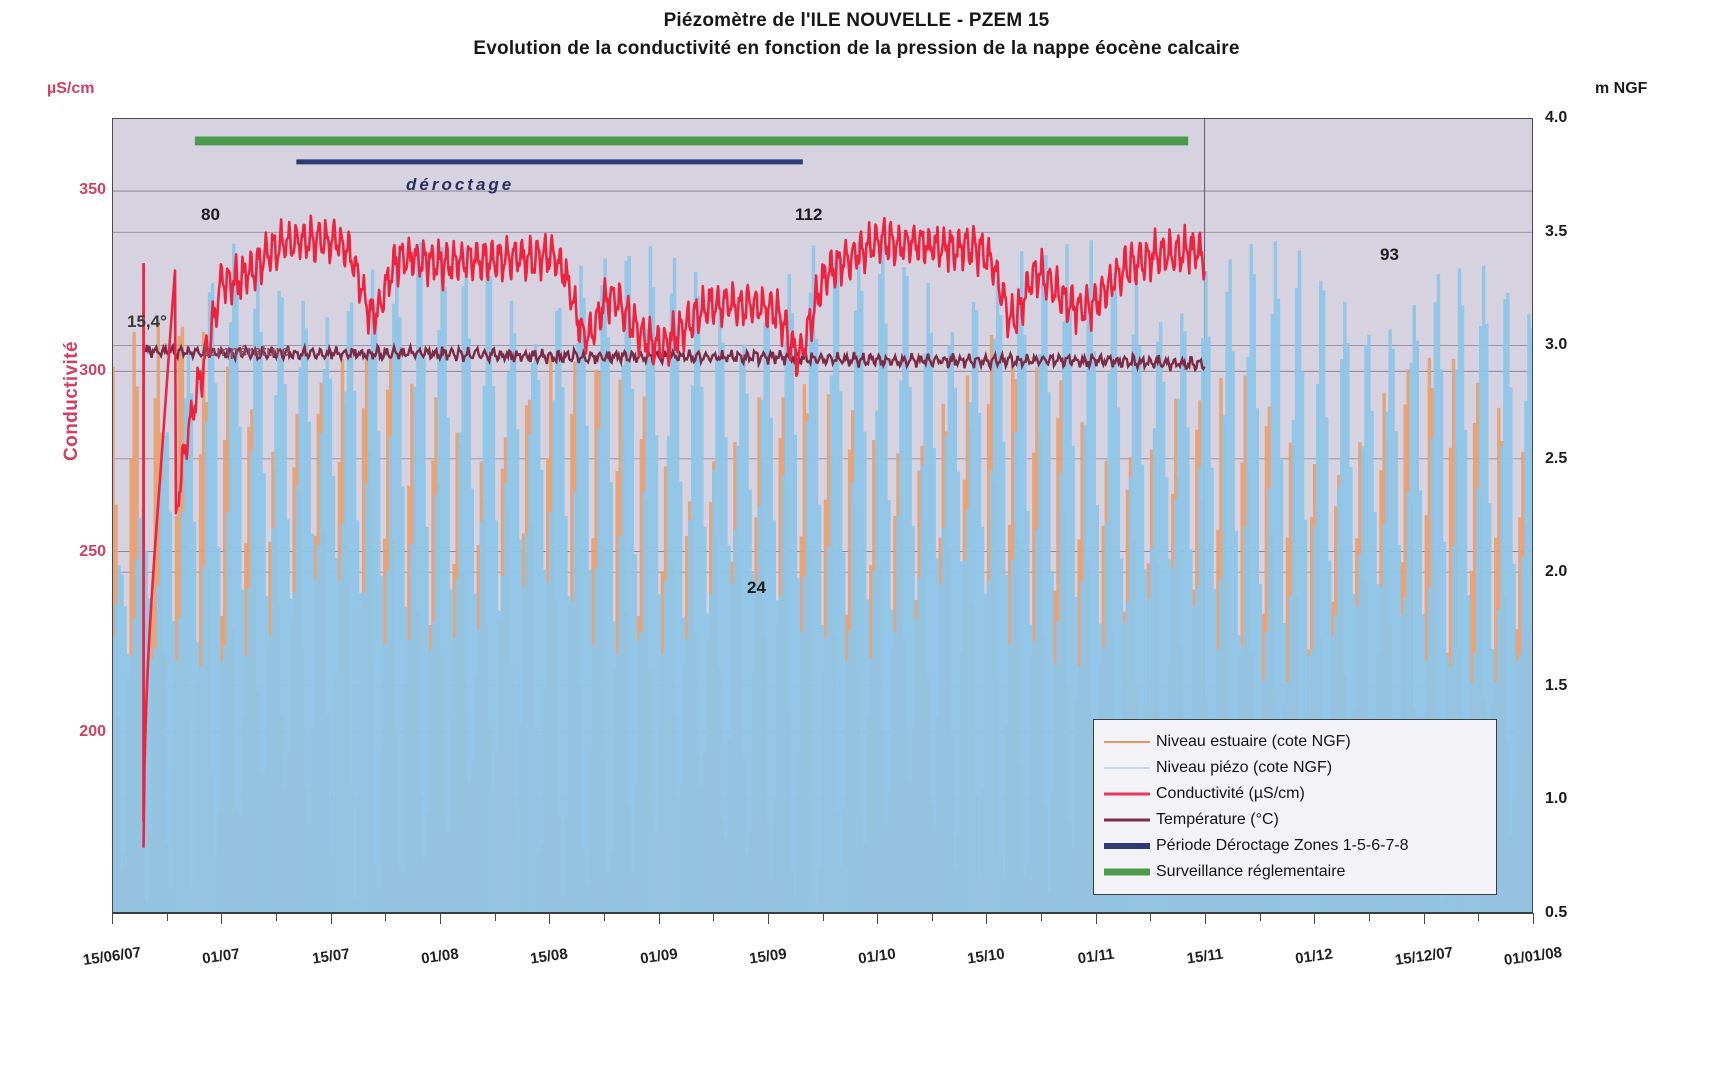  What do you see at coordinates (440, 956) in the screenshot?
I see `x-axis-tick: 01/08` at bounding box center [440, 956].